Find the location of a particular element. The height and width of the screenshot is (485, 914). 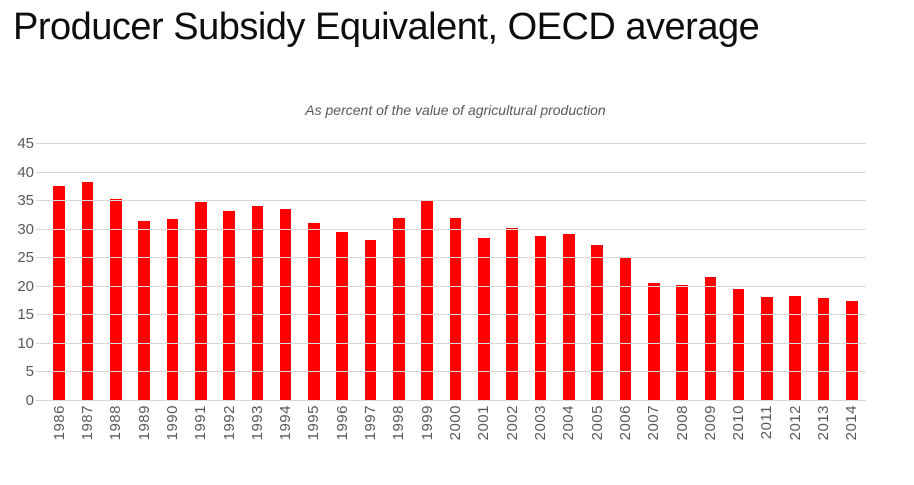

y-axis-label: 10 is located at coordinates (25, 343).